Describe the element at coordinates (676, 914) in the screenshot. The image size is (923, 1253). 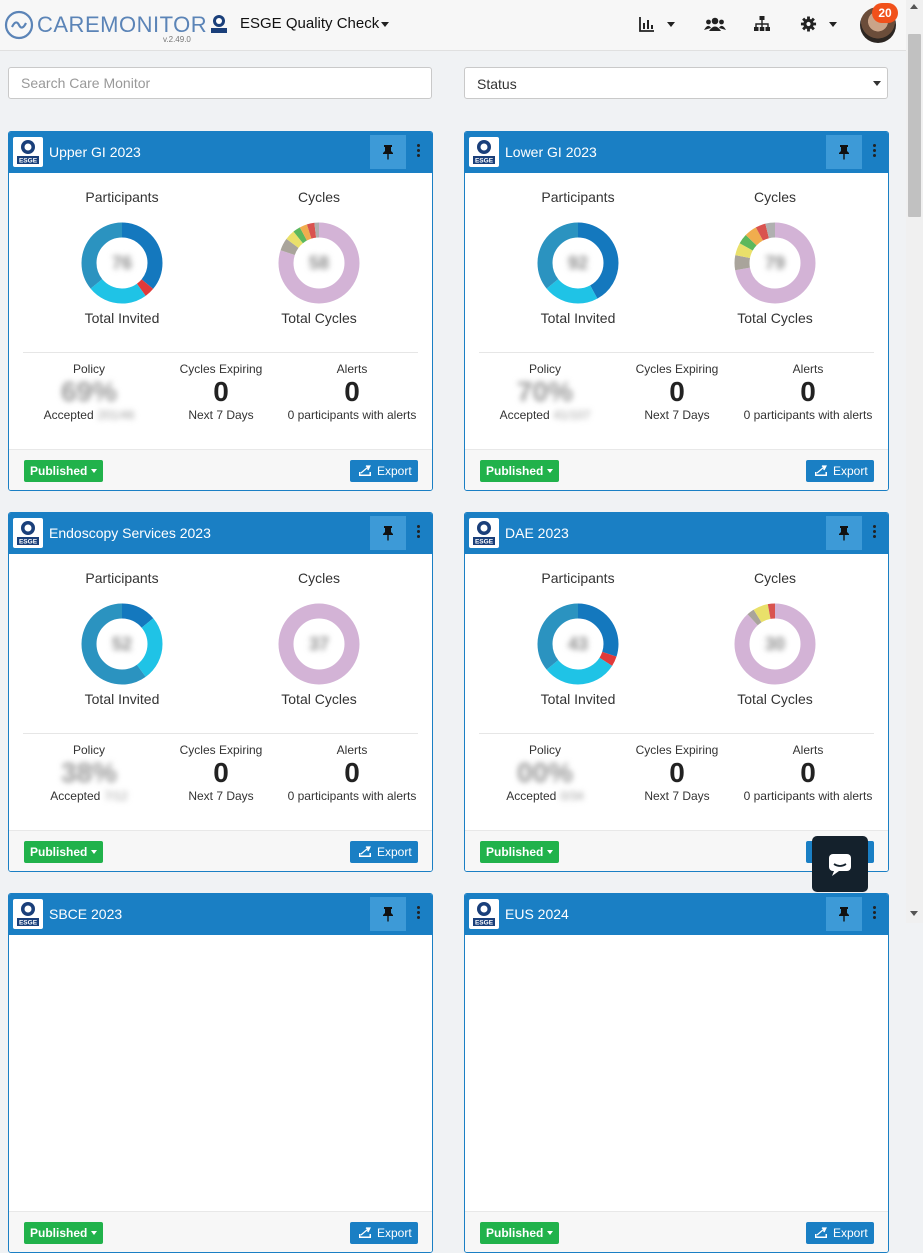
I see `card-header: ESGE EUS 2024` at that location.